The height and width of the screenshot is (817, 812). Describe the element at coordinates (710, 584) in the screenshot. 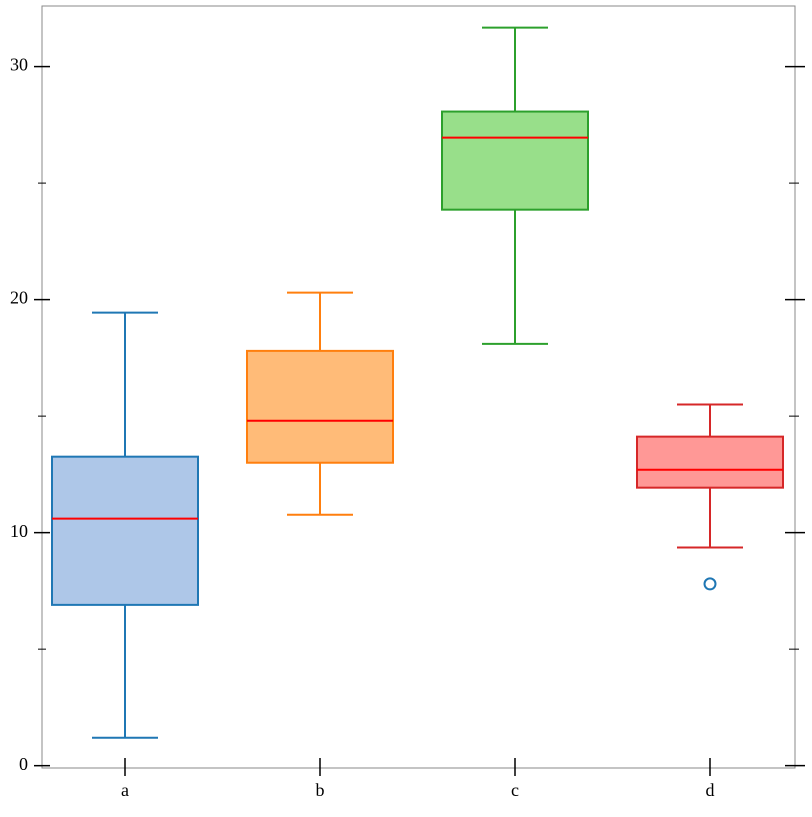

I see `flier` at that location.